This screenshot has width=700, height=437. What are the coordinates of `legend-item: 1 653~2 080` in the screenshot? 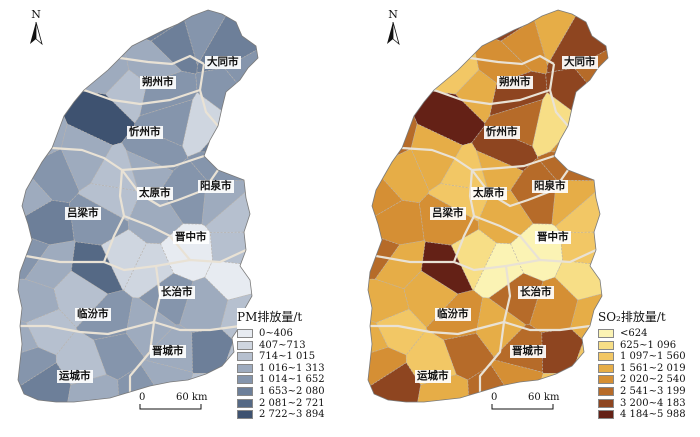 It's located at (281, 391).